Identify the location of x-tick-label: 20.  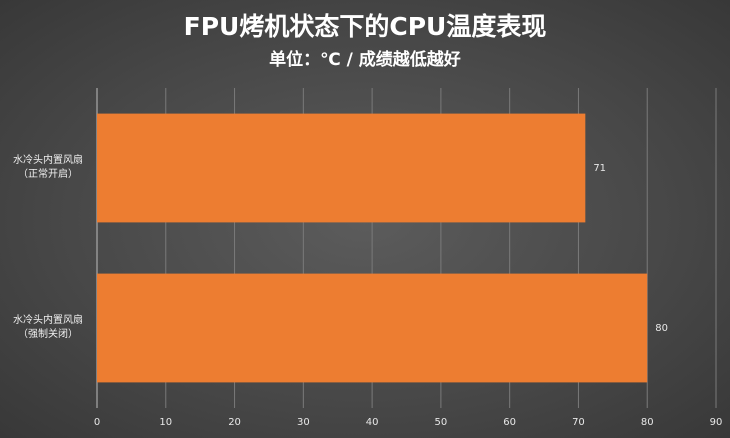
(234, 422).